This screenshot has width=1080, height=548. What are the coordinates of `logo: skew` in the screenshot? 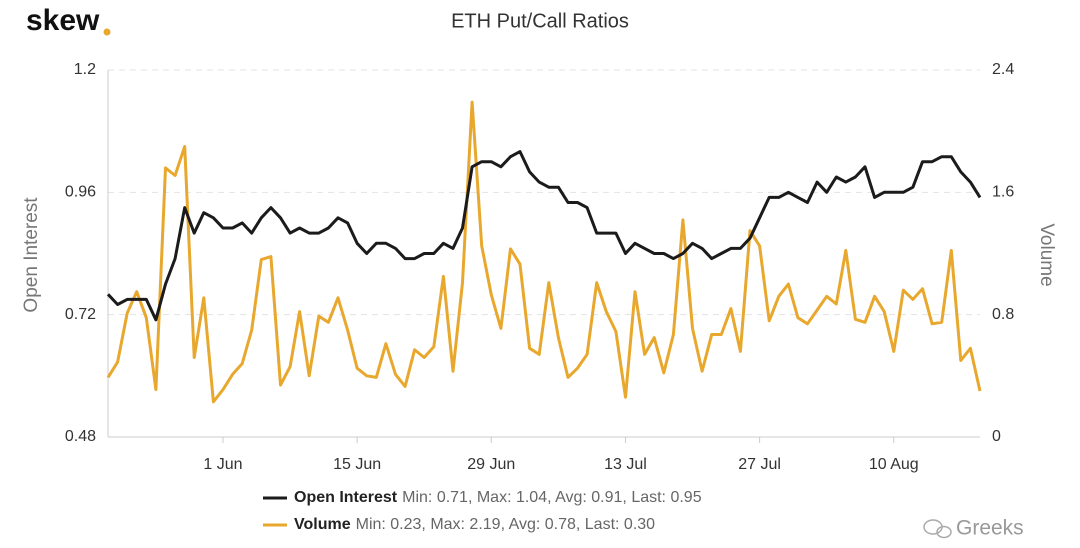 It's located at (63, 20).